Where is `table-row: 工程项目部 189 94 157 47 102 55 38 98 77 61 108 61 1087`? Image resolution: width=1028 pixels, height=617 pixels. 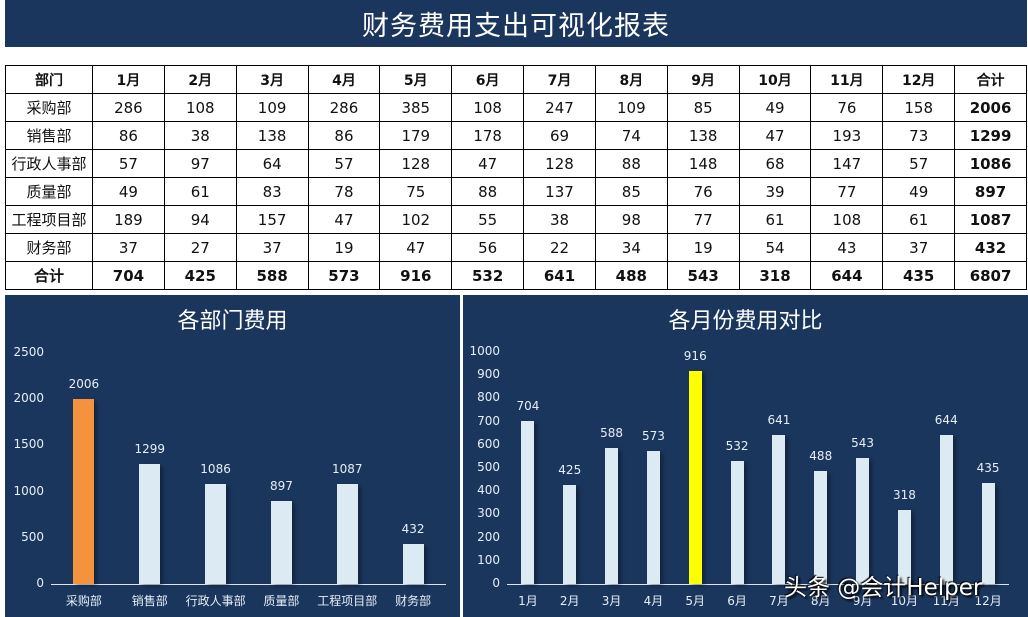 table-row: 工程项目部 189 94 157 47 102 55 38 98 77 61 108 61 1087 is located at coordinates (516, 219).